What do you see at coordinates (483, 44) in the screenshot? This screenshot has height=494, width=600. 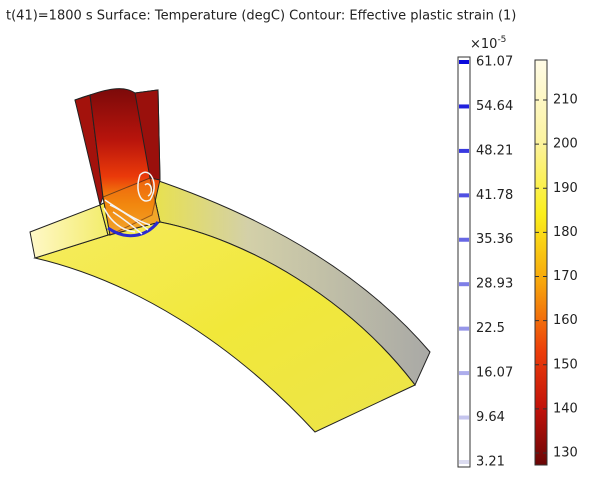 I see `multiplier-text: ×10` at bounding box center [483, 44].